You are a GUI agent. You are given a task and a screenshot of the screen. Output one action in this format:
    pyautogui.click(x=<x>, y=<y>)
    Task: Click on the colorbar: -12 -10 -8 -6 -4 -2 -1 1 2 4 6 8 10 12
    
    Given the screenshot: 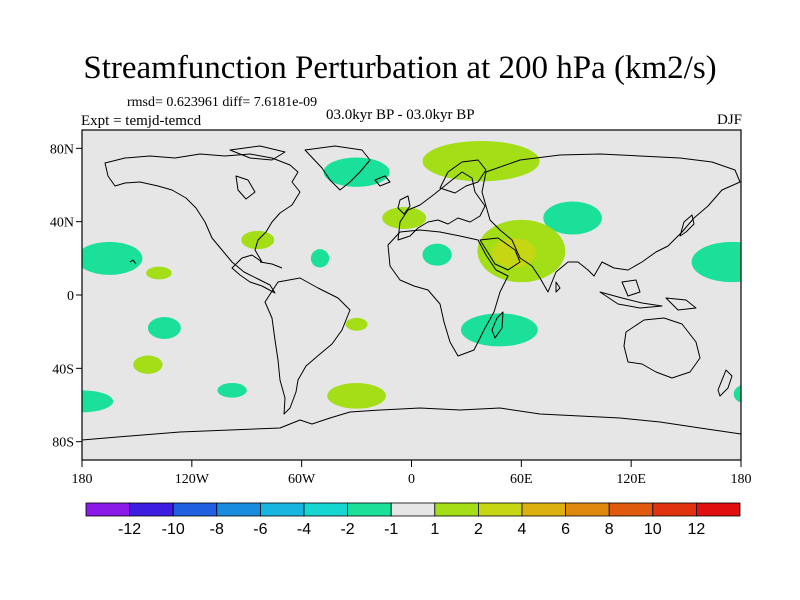 What is the action you would take?
    pyautogui.click(x=413, y=520)
    